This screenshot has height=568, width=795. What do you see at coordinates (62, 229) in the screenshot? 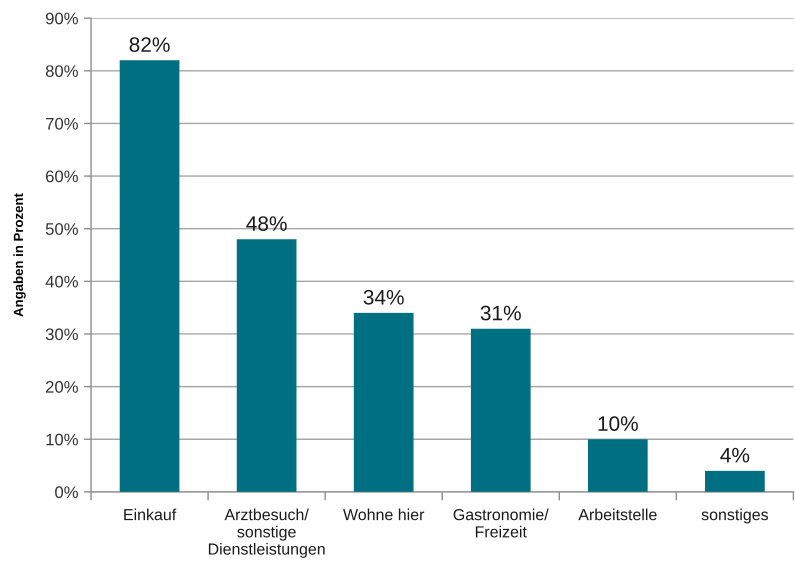
I see `y-tick-label: 50%` at bounding box center [62, 229].